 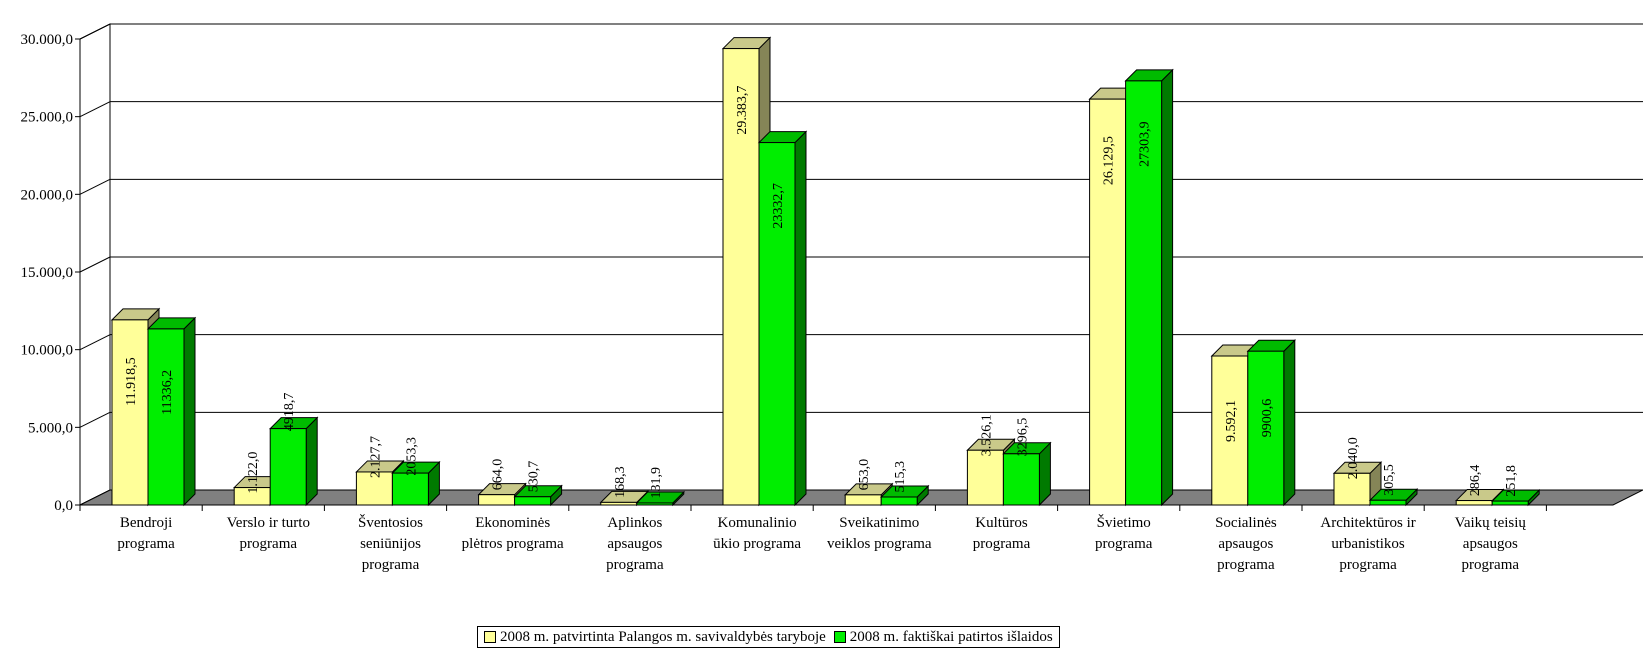 I want to click on bar-series2-cat7, so click(x=904, y=495).